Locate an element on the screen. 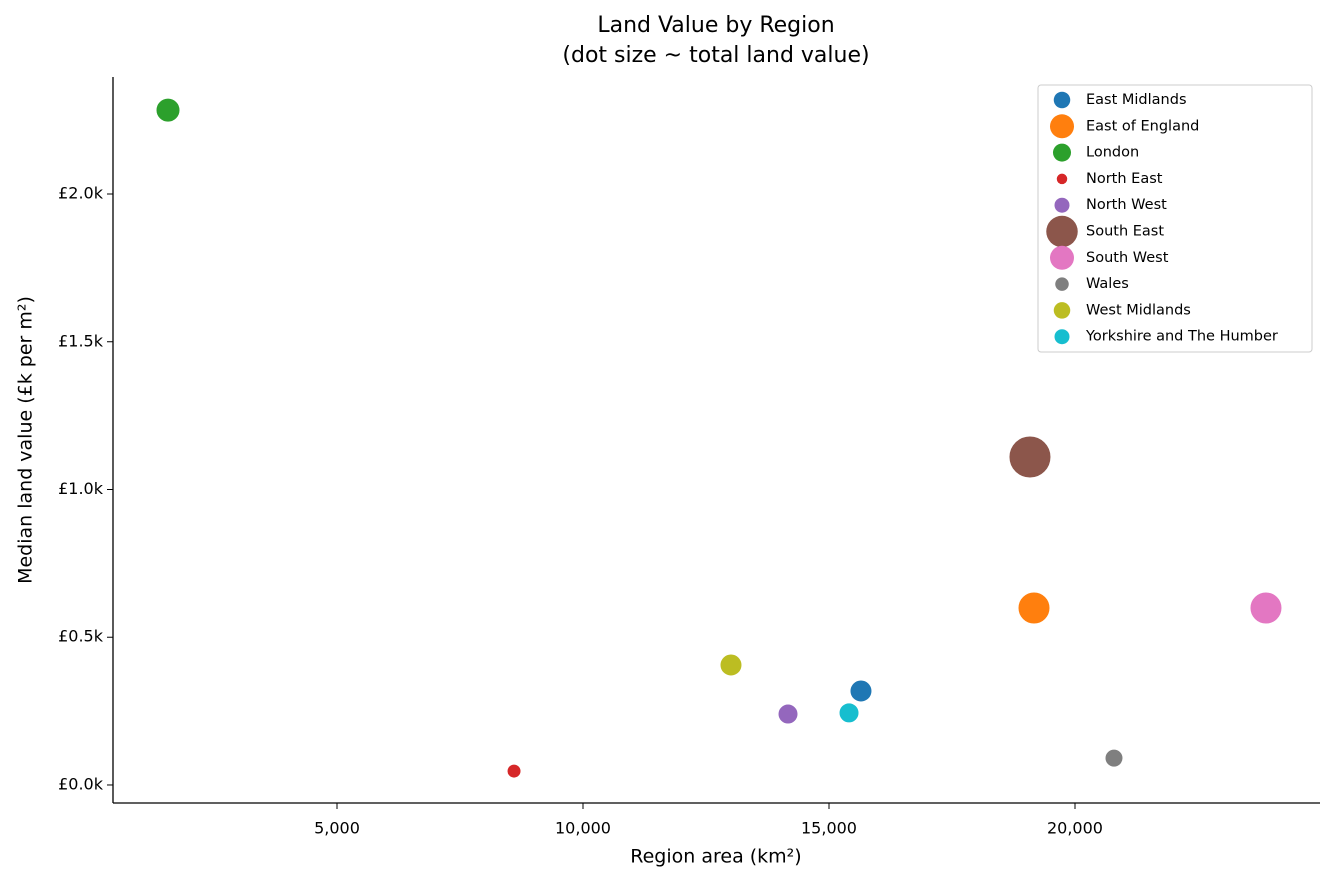  legend-label: West Midlands is located at coordinates (1138, 310).